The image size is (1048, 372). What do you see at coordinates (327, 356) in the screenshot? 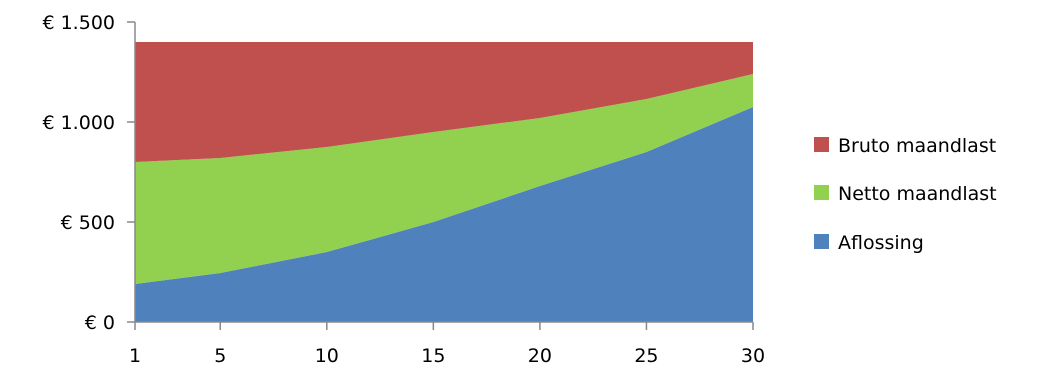
I see `x-tick-label: 10` at bounding box center [327, 356].